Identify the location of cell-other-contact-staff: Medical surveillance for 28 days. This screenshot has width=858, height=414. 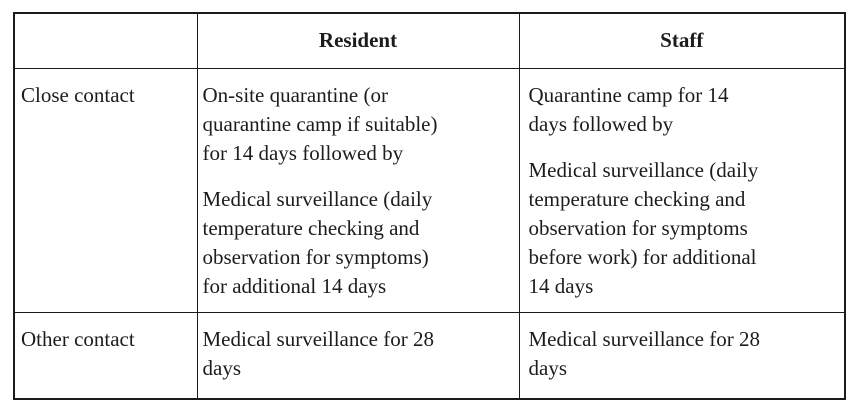
(682, 355).